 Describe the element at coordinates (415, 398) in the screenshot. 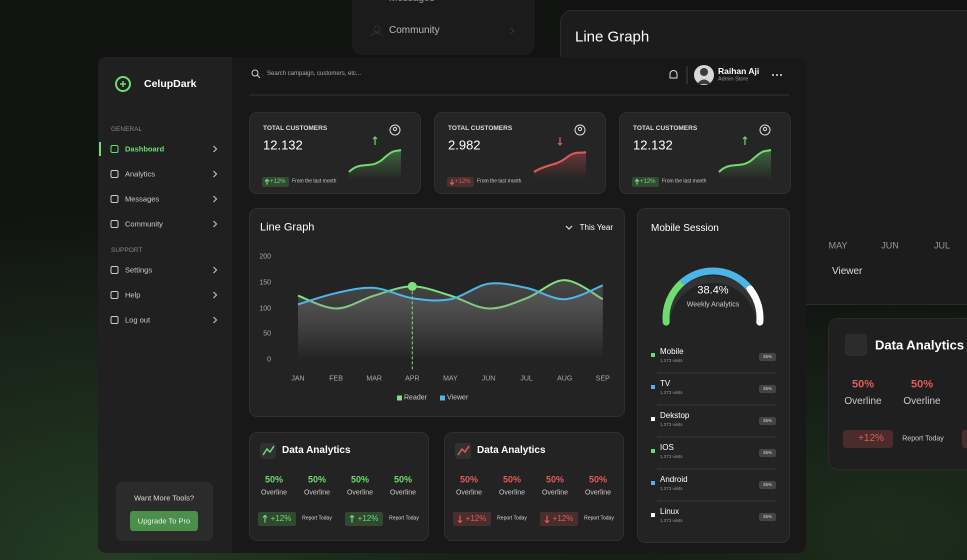

I see `legend-label: Reader` at that location.